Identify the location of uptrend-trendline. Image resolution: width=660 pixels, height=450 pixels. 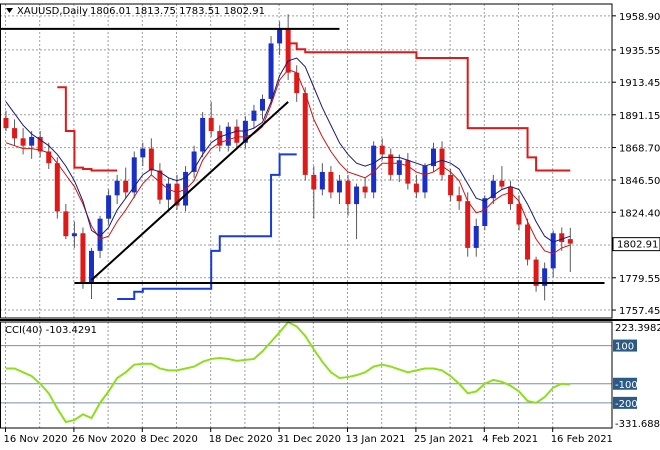
(189, 191).